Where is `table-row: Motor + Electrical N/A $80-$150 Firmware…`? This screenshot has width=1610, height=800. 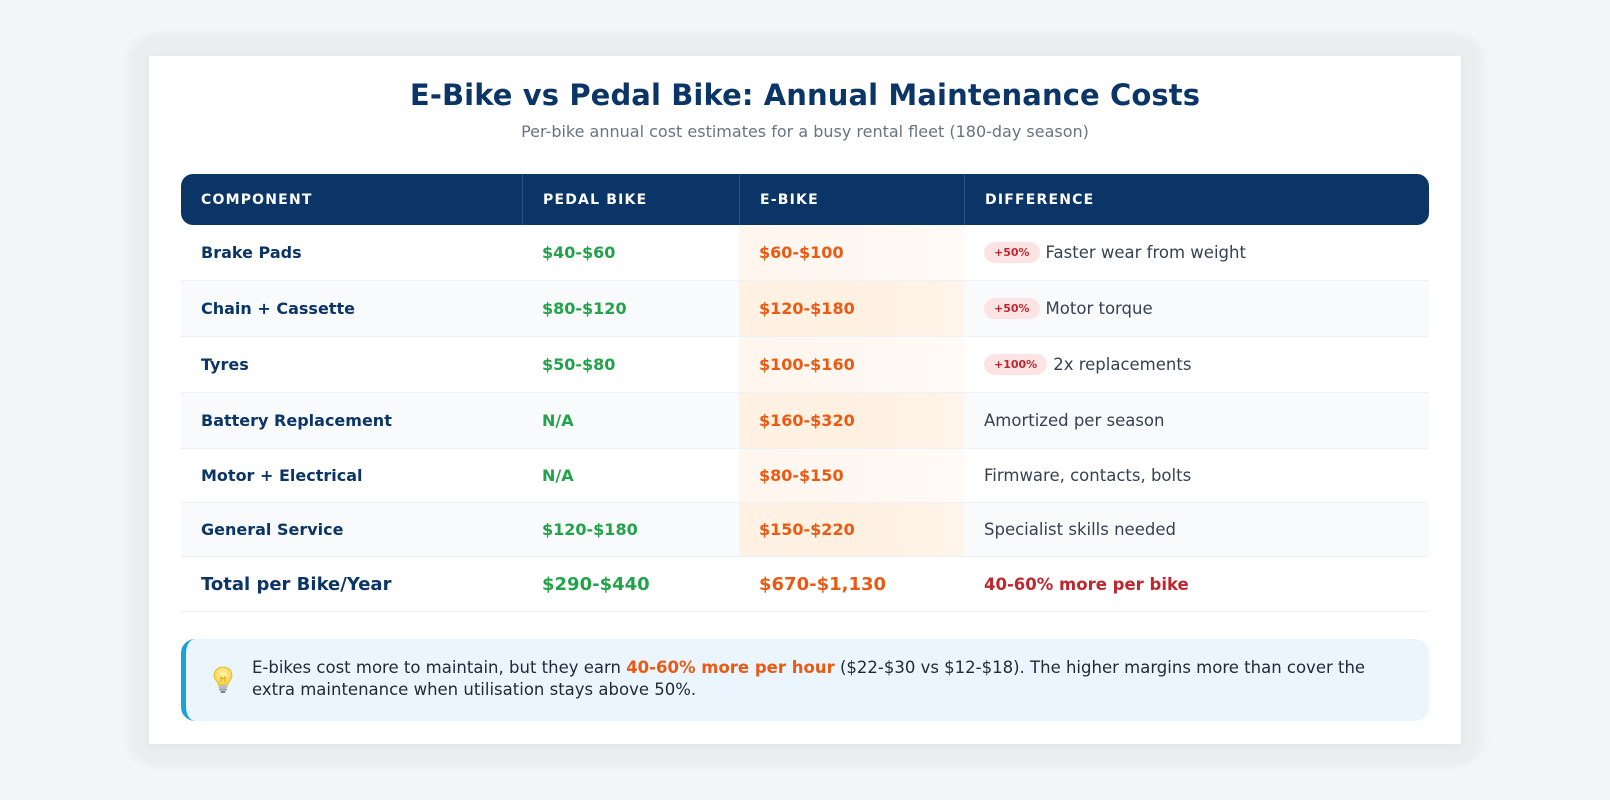
table-row: Motor + Electrical N/A $80-$150 Firmware… is located at coordinates (805, 476).